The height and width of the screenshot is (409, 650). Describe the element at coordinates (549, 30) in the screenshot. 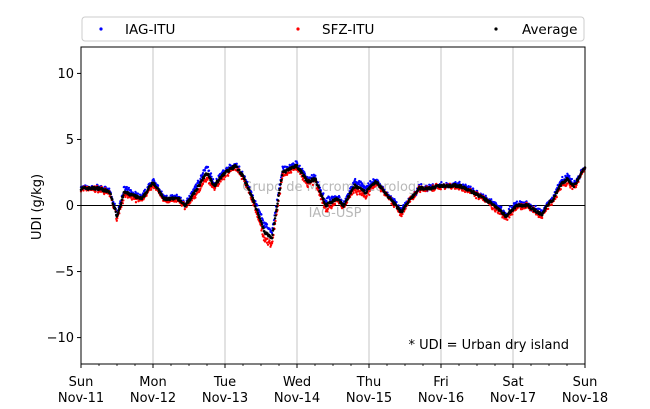

I see `legend-label-average: Average` at that location.